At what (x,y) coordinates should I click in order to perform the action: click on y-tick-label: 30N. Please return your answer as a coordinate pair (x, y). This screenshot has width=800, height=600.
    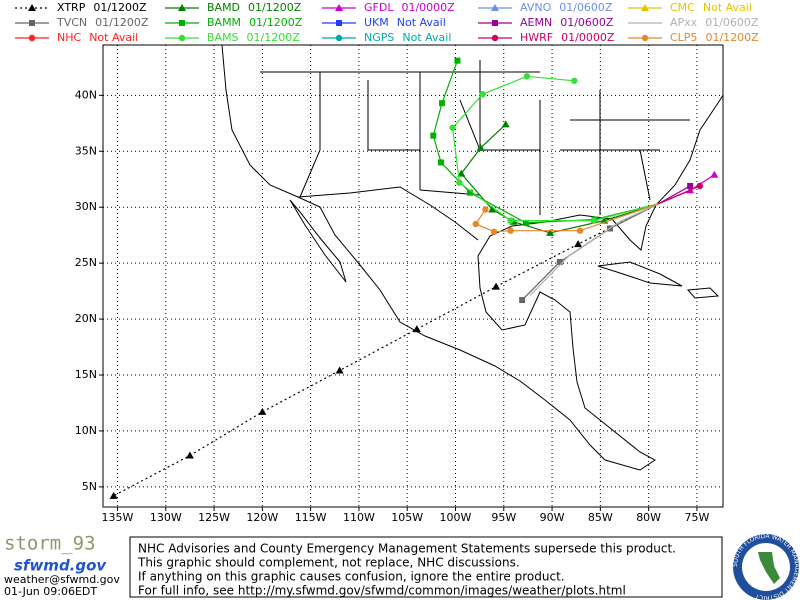
    Looking at the image, I should click on (86, 206).